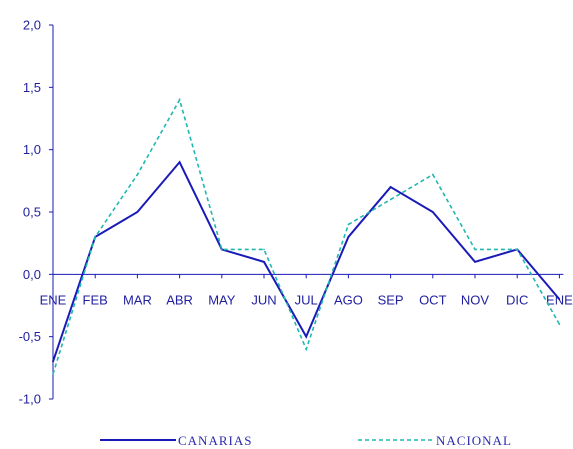 This screenshot has height=449, width=573. I want to click on x-tick-label: MAY, so click(222, 299).